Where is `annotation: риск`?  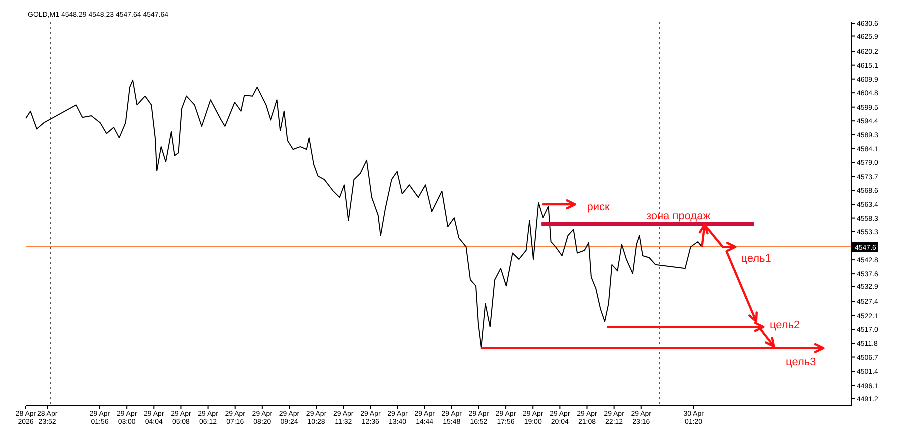
annotation: риск is located at coordinates (598, 207).